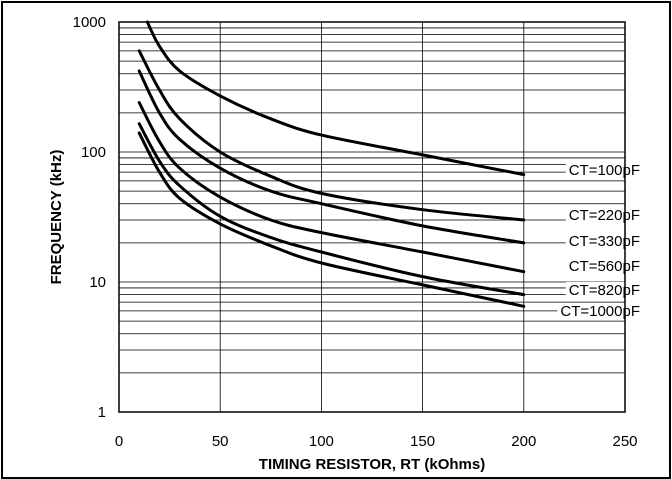  I want to click on series-label-5: CT=1000pF, so click(600, 311).